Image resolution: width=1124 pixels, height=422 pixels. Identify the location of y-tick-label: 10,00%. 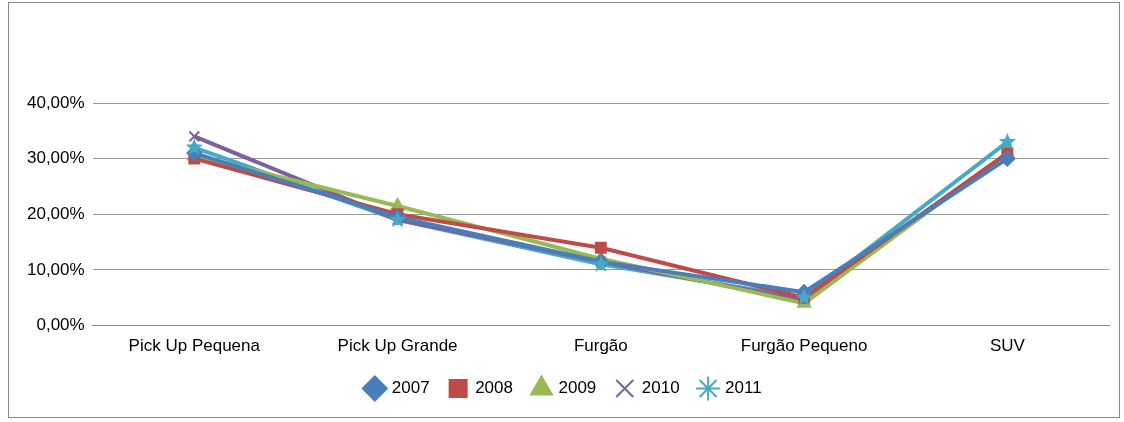
(55, 269).